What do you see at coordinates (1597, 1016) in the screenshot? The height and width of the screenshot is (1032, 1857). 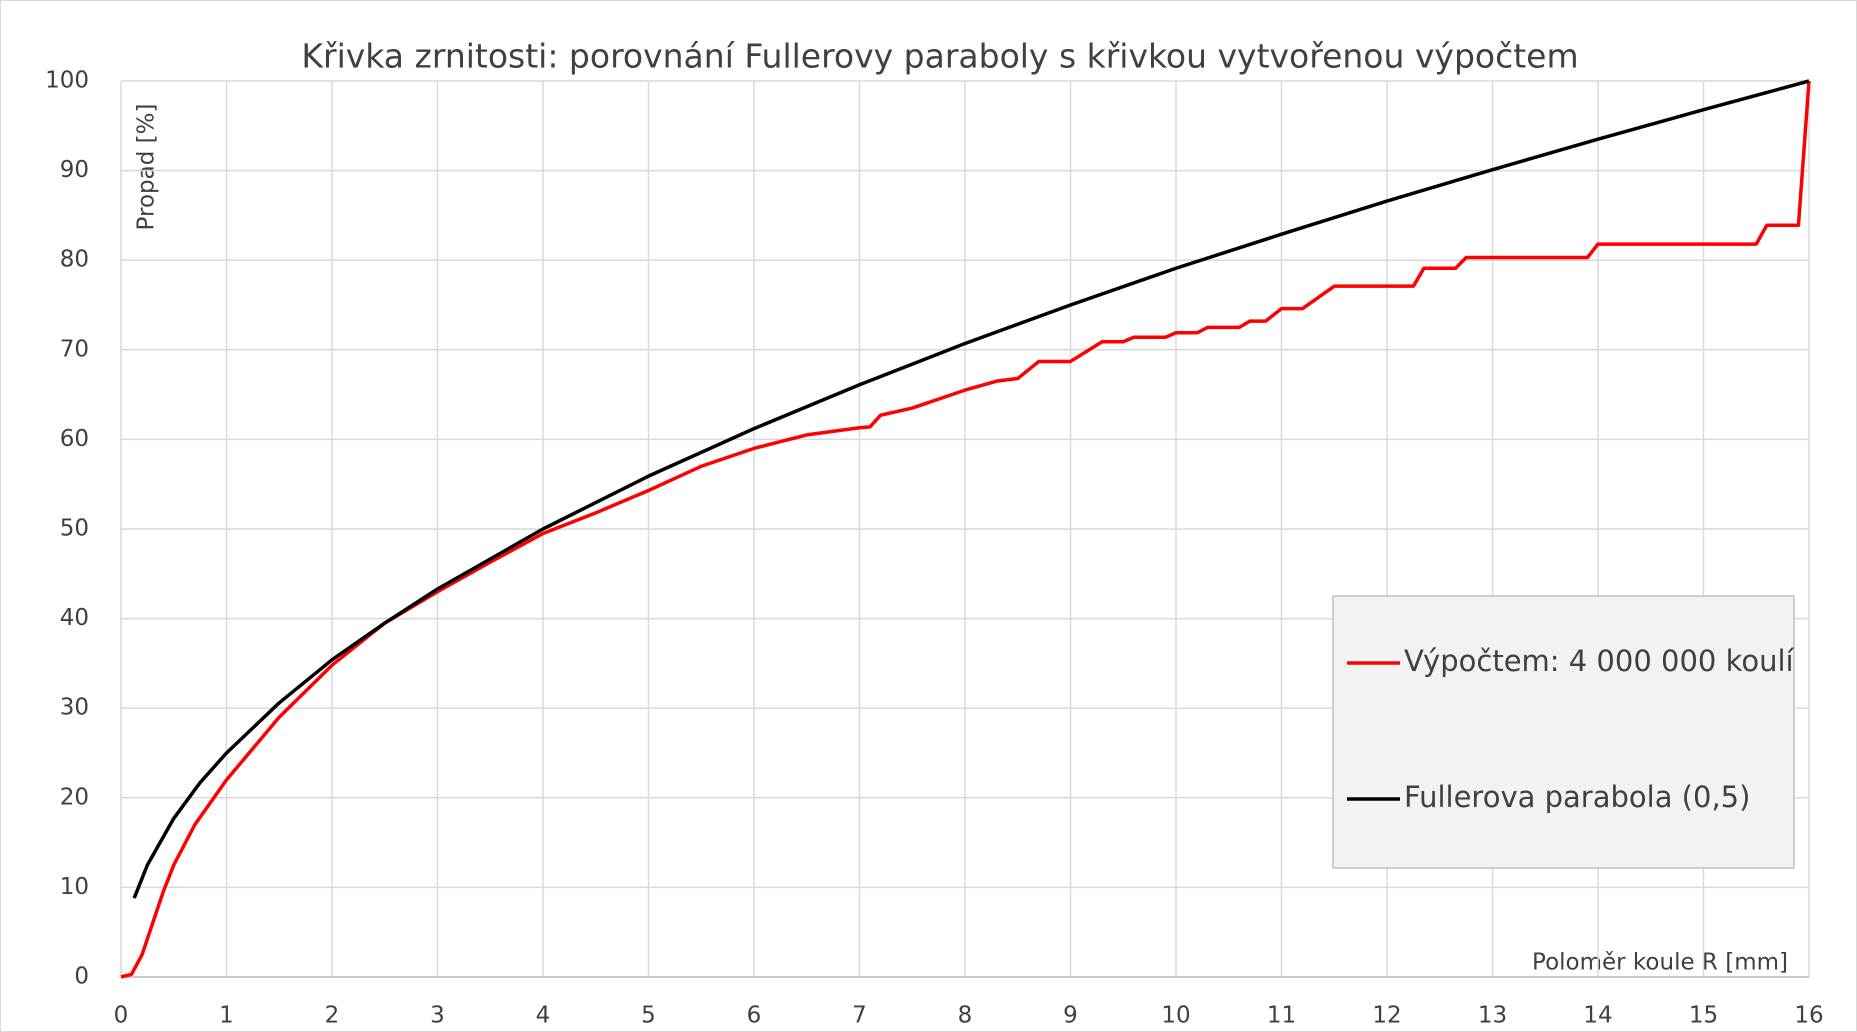 I see `x-tick-label: 14` at bounding box center [1597, 1016].